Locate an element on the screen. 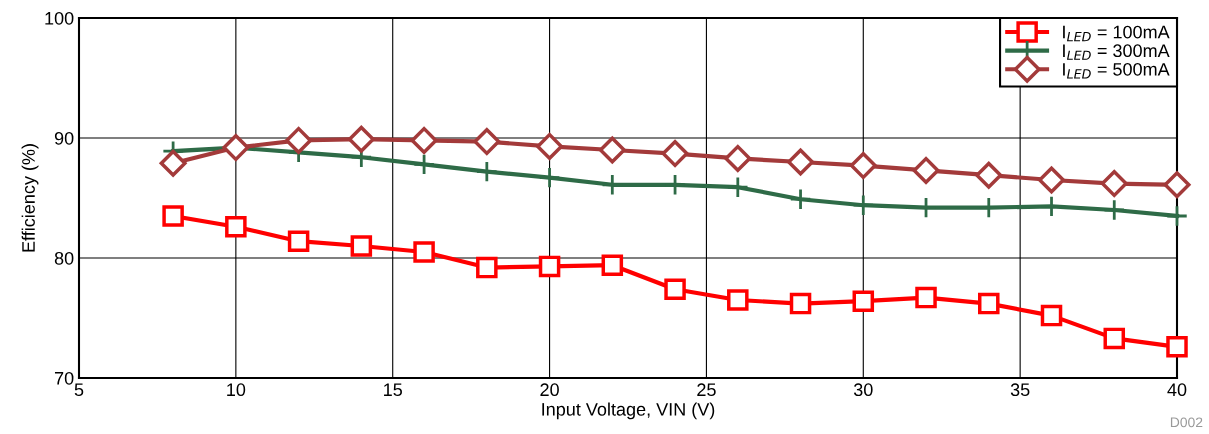 This screenshot has height=434, width=1209. x-axis-title: Input Voltage, VIN (V) is located at coordinates (628, 411).